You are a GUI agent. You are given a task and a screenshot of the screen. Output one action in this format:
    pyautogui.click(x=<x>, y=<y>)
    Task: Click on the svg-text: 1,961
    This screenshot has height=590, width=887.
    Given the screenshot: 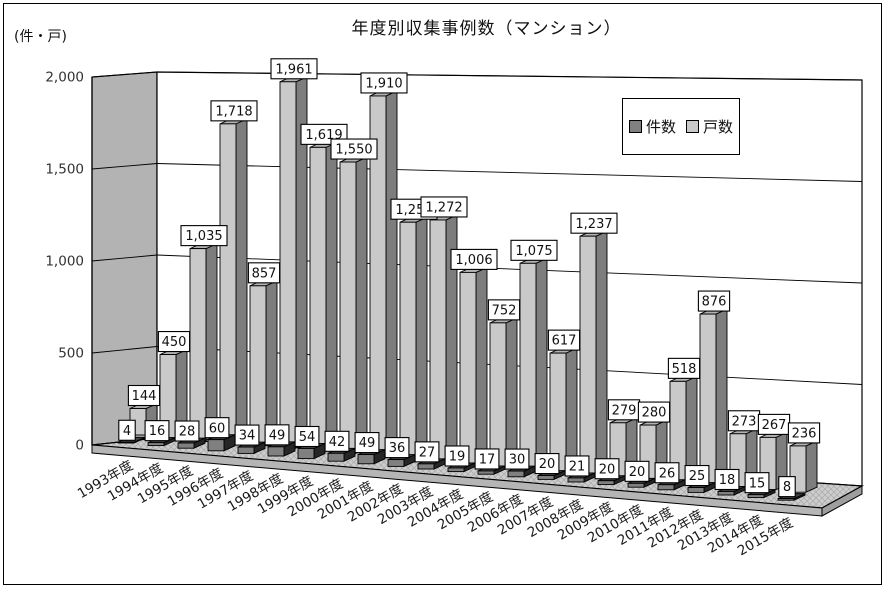 What is the action you would take?
    pyautogui.click(x=293, y=69)
    